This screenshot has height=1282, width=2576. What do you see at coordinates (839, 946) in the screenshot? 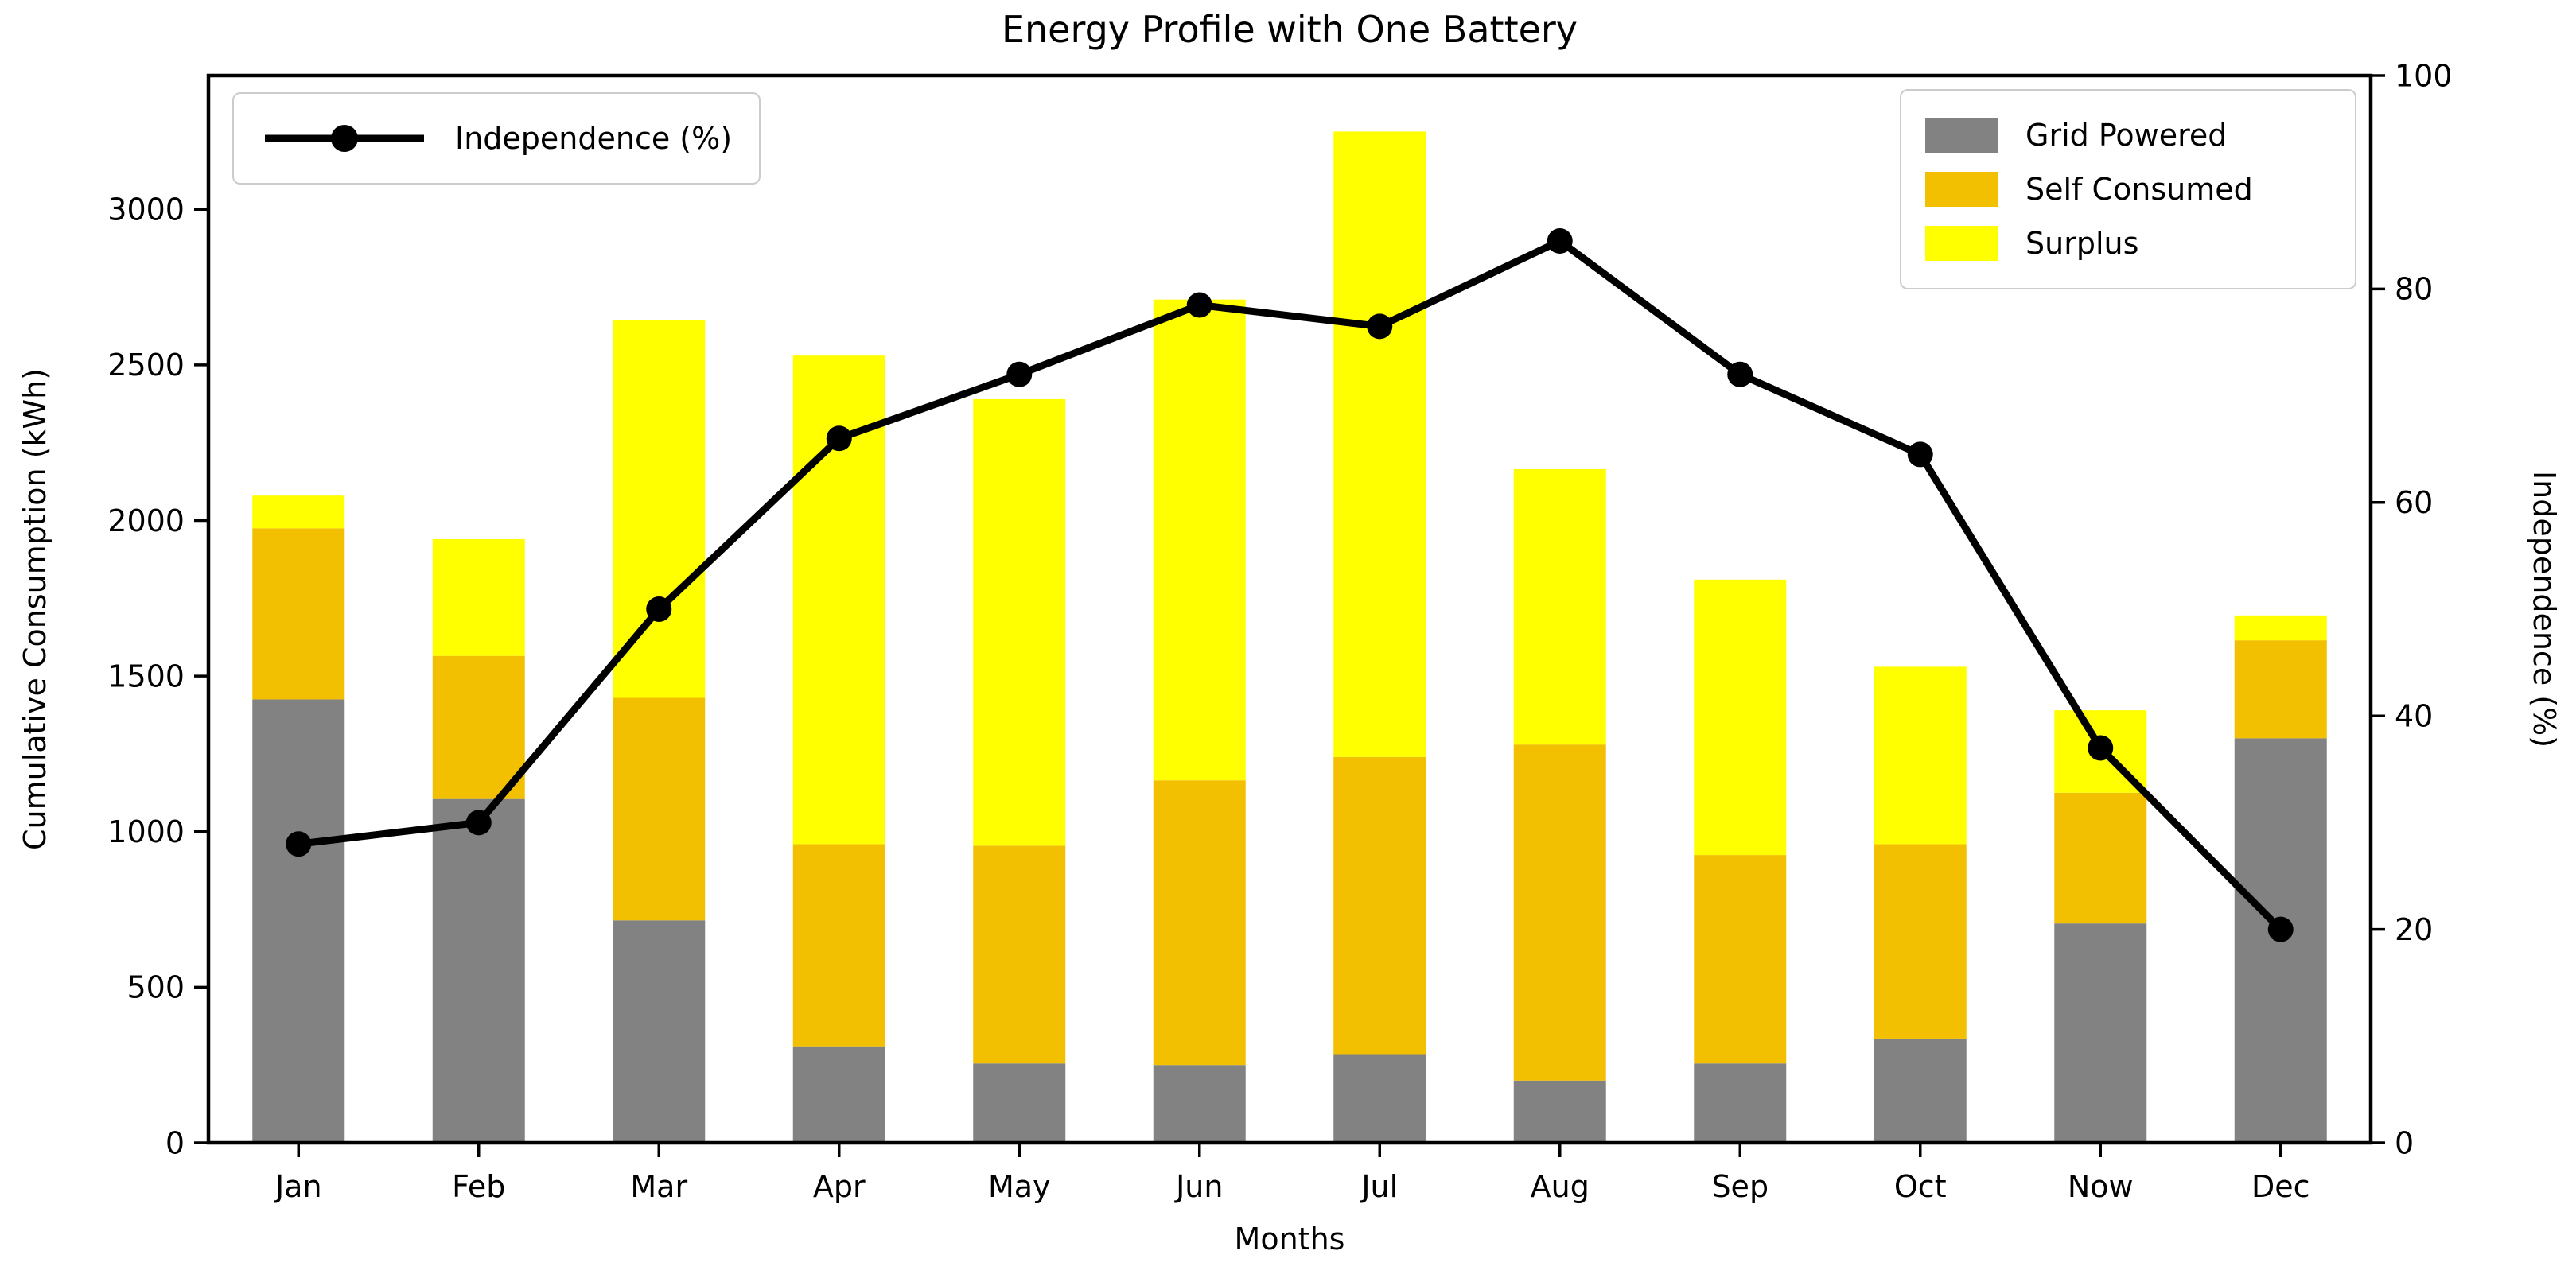
I see `bar-self-Apr` at bounding box center [839, 946].